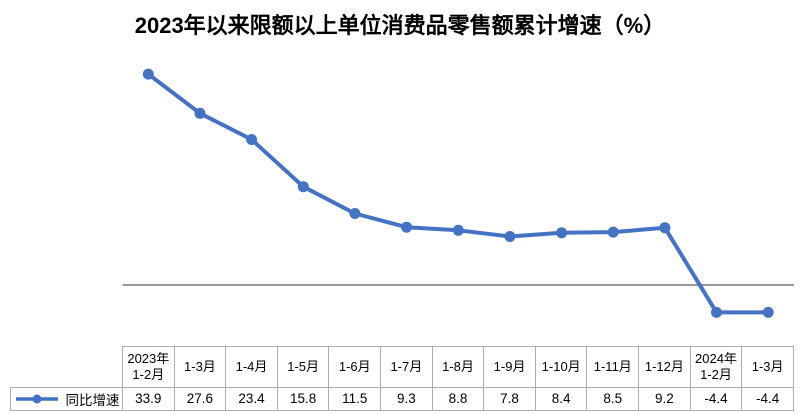 This screenshot has width=800, height=414. What do you see at coordinates (612, 399) in the screenshot?
I see `table-value-cell: 8.5` at bounding box center [612, 399].